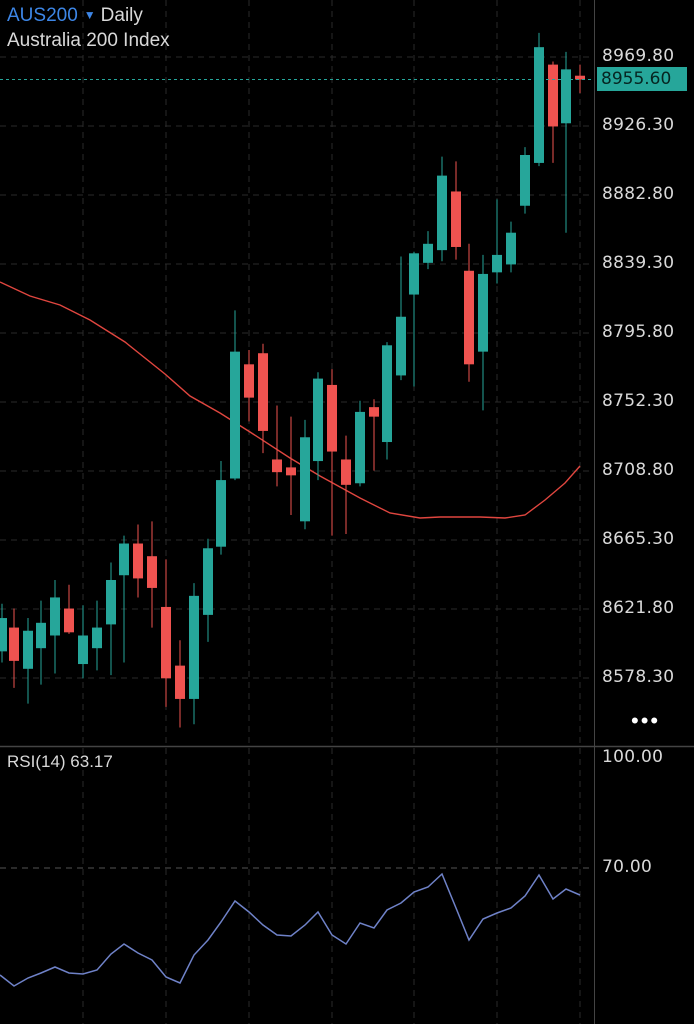 This screenshot has width=694, height=1024. Describe the element at coordinates (638, 677) in the screenshot. I see `price-axis-label: 8578.30` at that location.